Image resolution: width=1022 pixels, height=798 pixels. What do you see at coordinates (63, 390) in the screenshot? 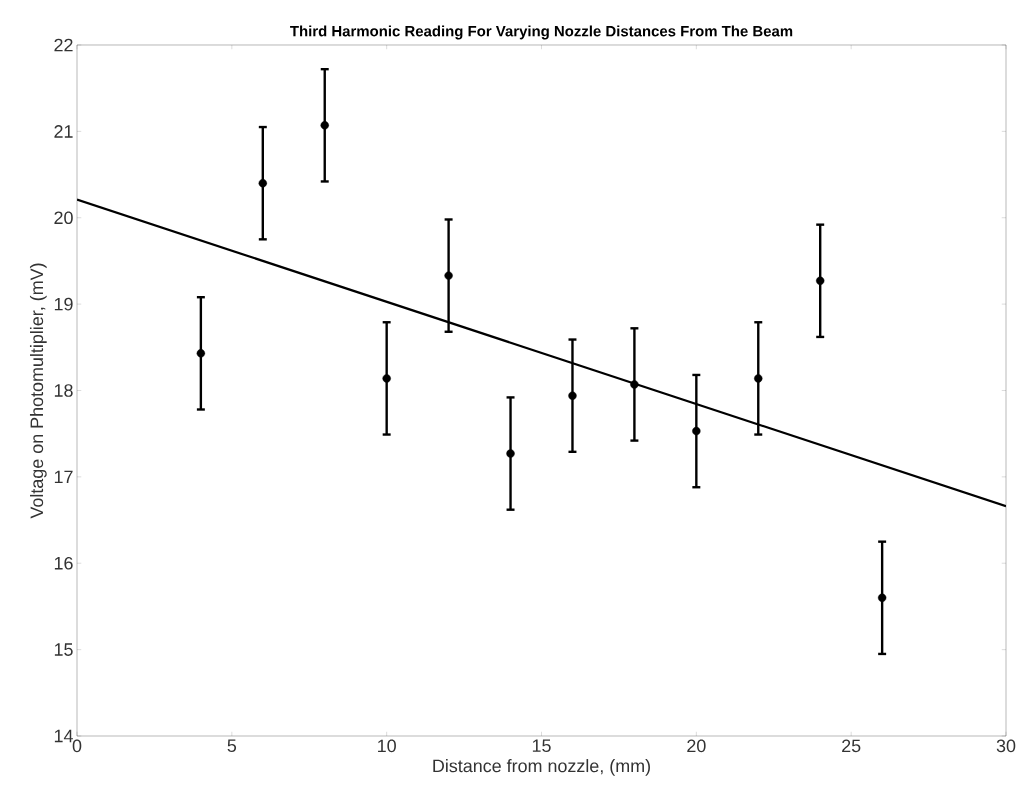
I see `y-tick-label: 18` at bounding box center [63, 390].